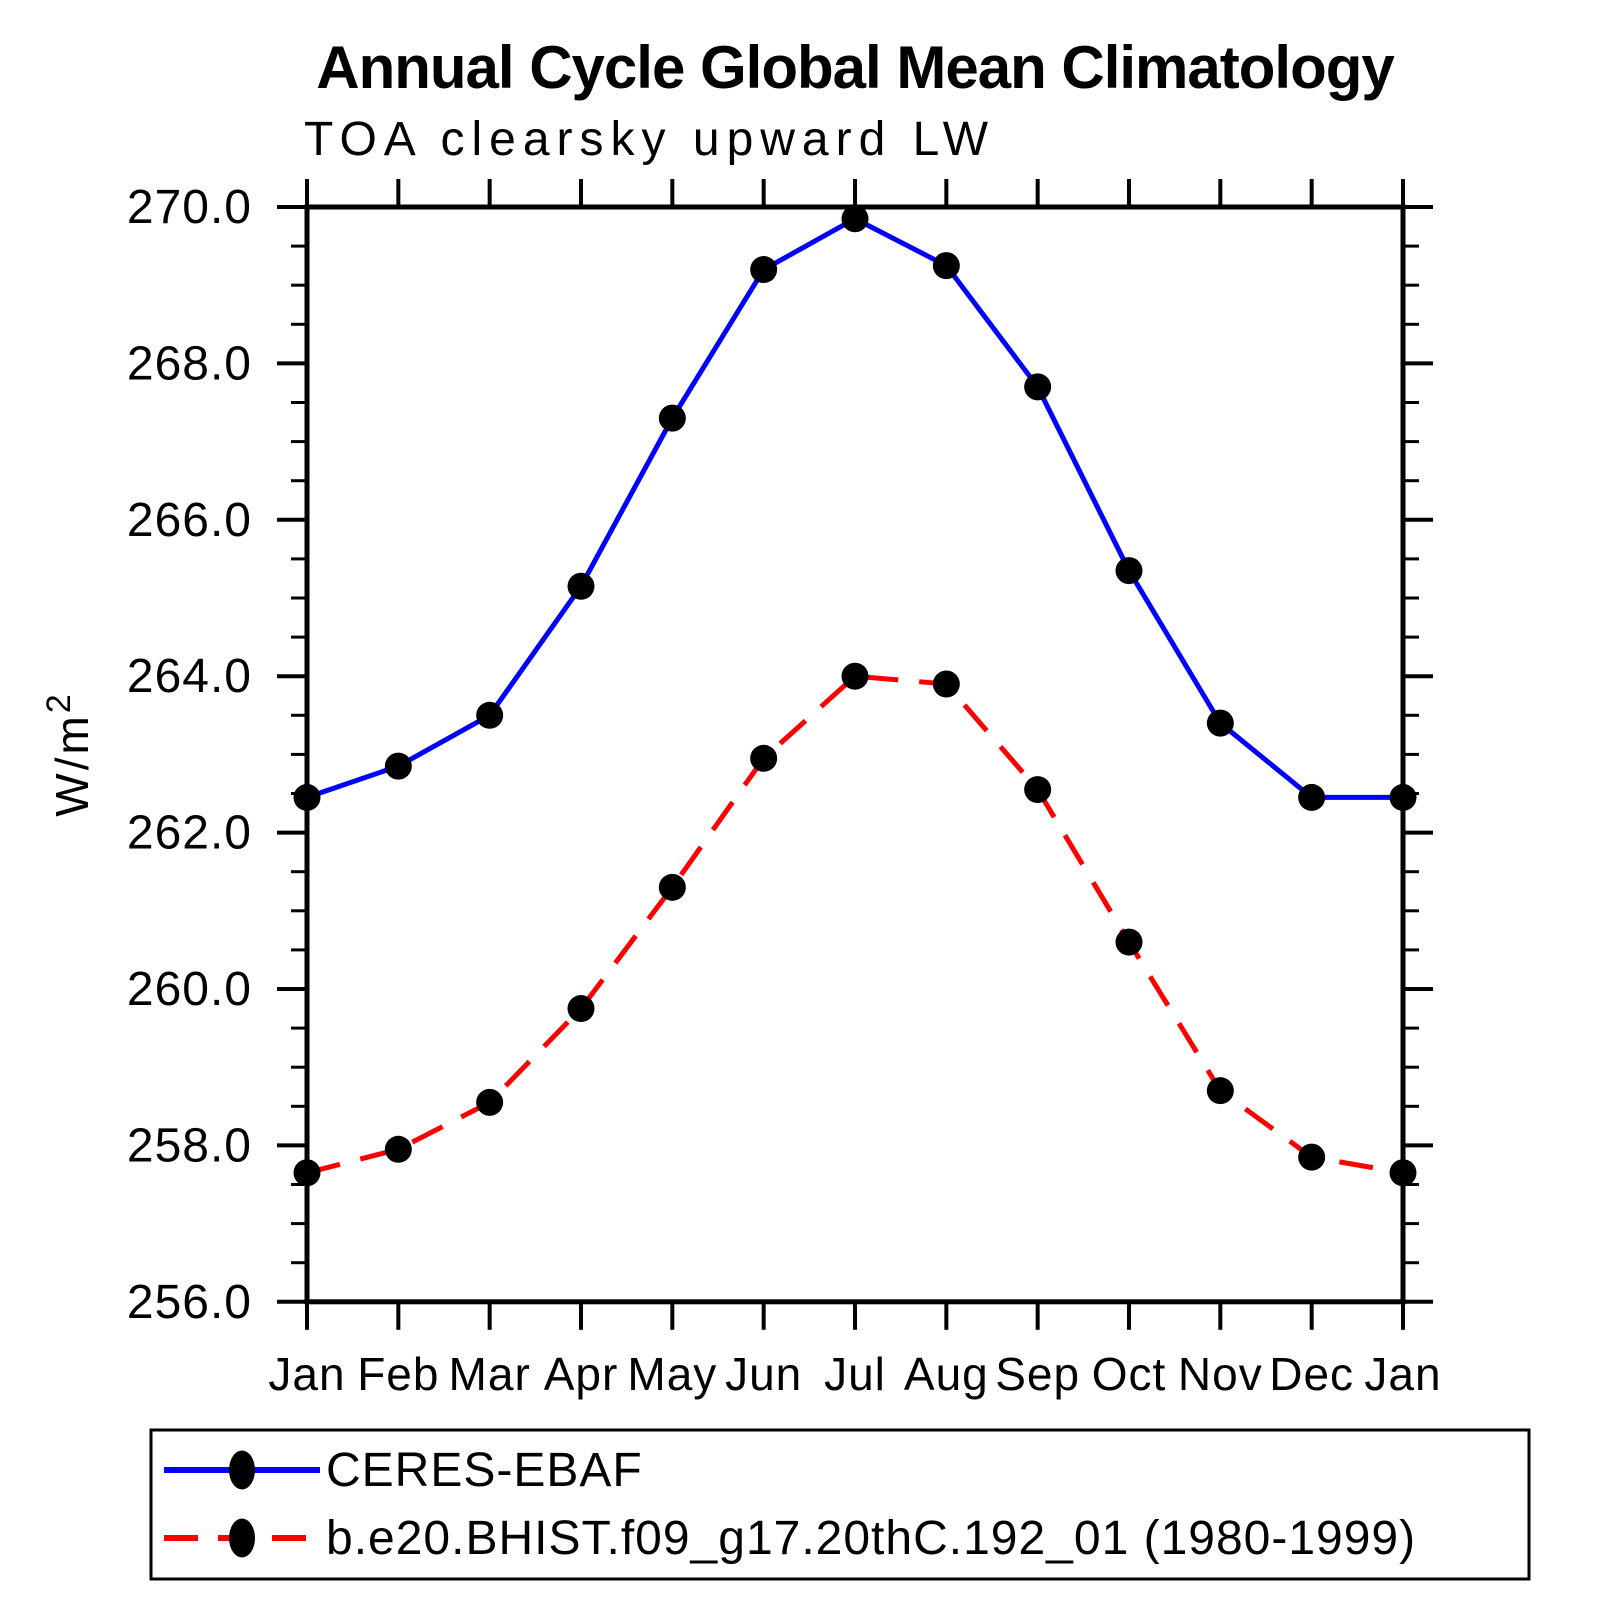  Describe the element at coordinates (581, 1374) in the screenshot. I see `month-label: Apr` at that location.